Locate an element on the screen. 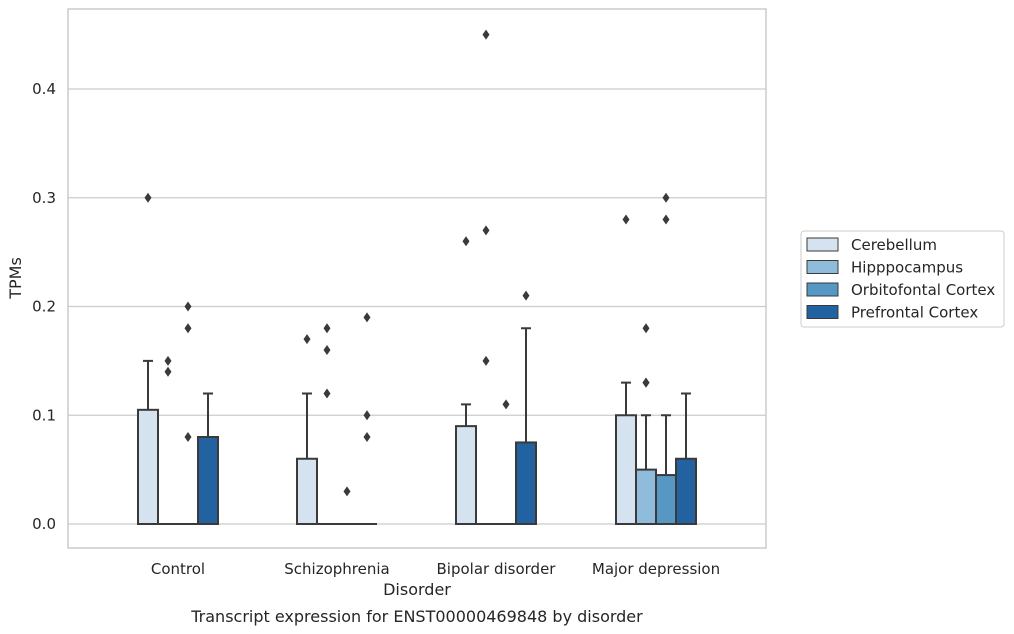  y-tick-label: 0.1 is located at coordinates (44, 415).